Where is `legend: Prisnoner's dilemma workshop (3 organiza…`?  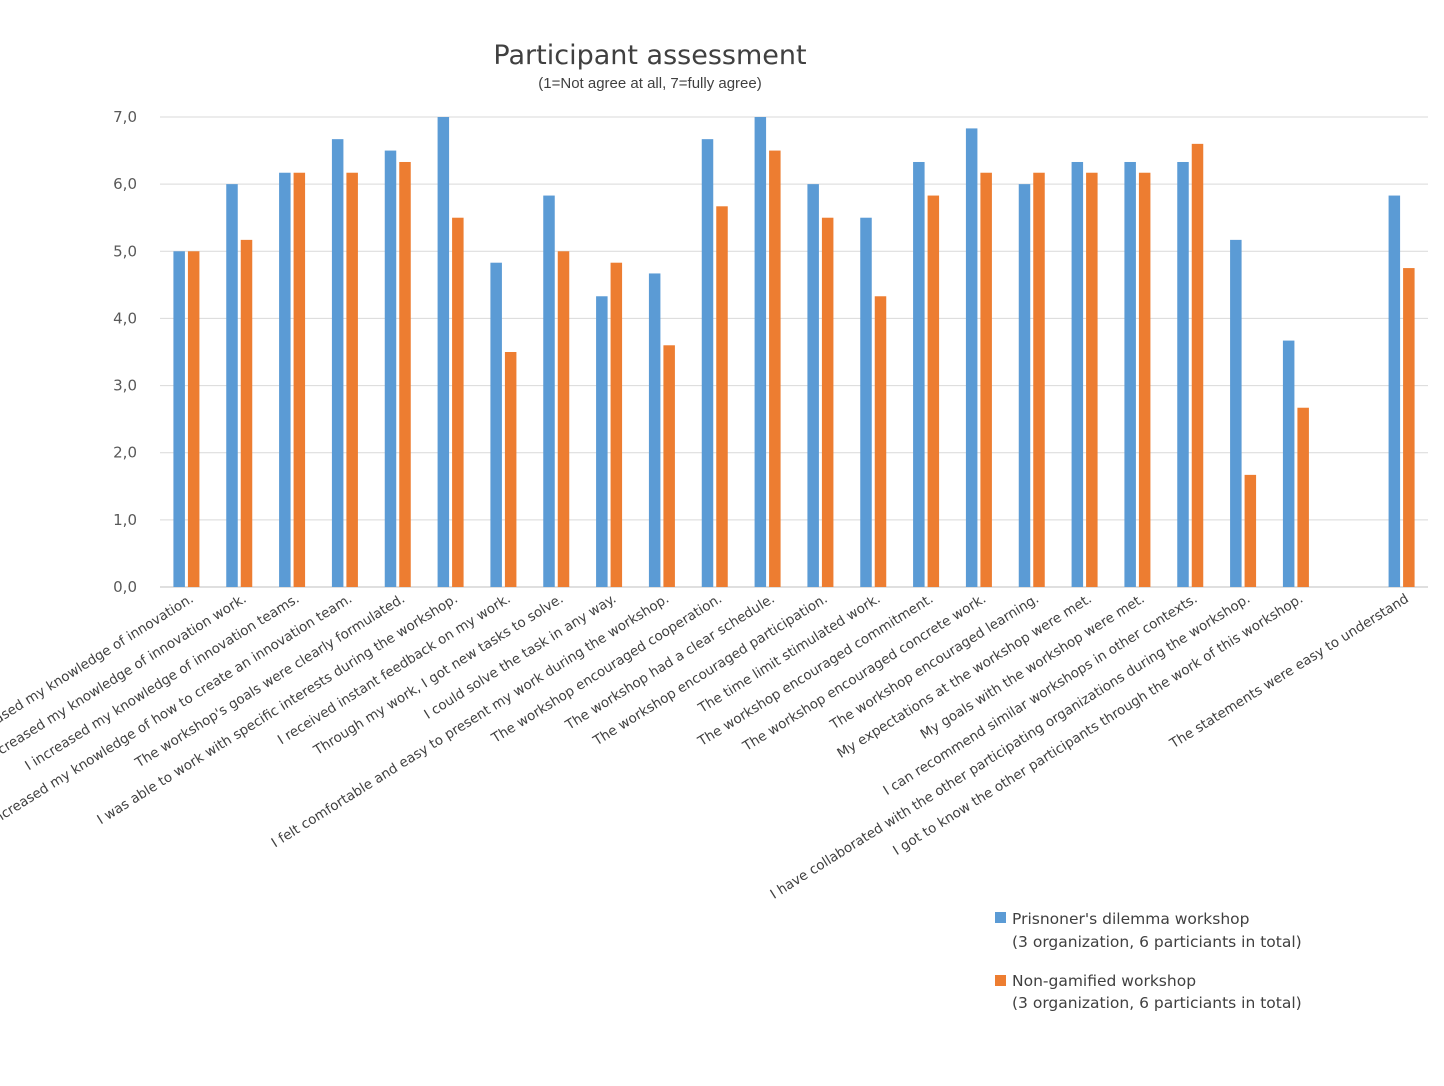
legend: Prisnoner's dilemma workshop (3 organiza… is located at coordinates (1148, 961).